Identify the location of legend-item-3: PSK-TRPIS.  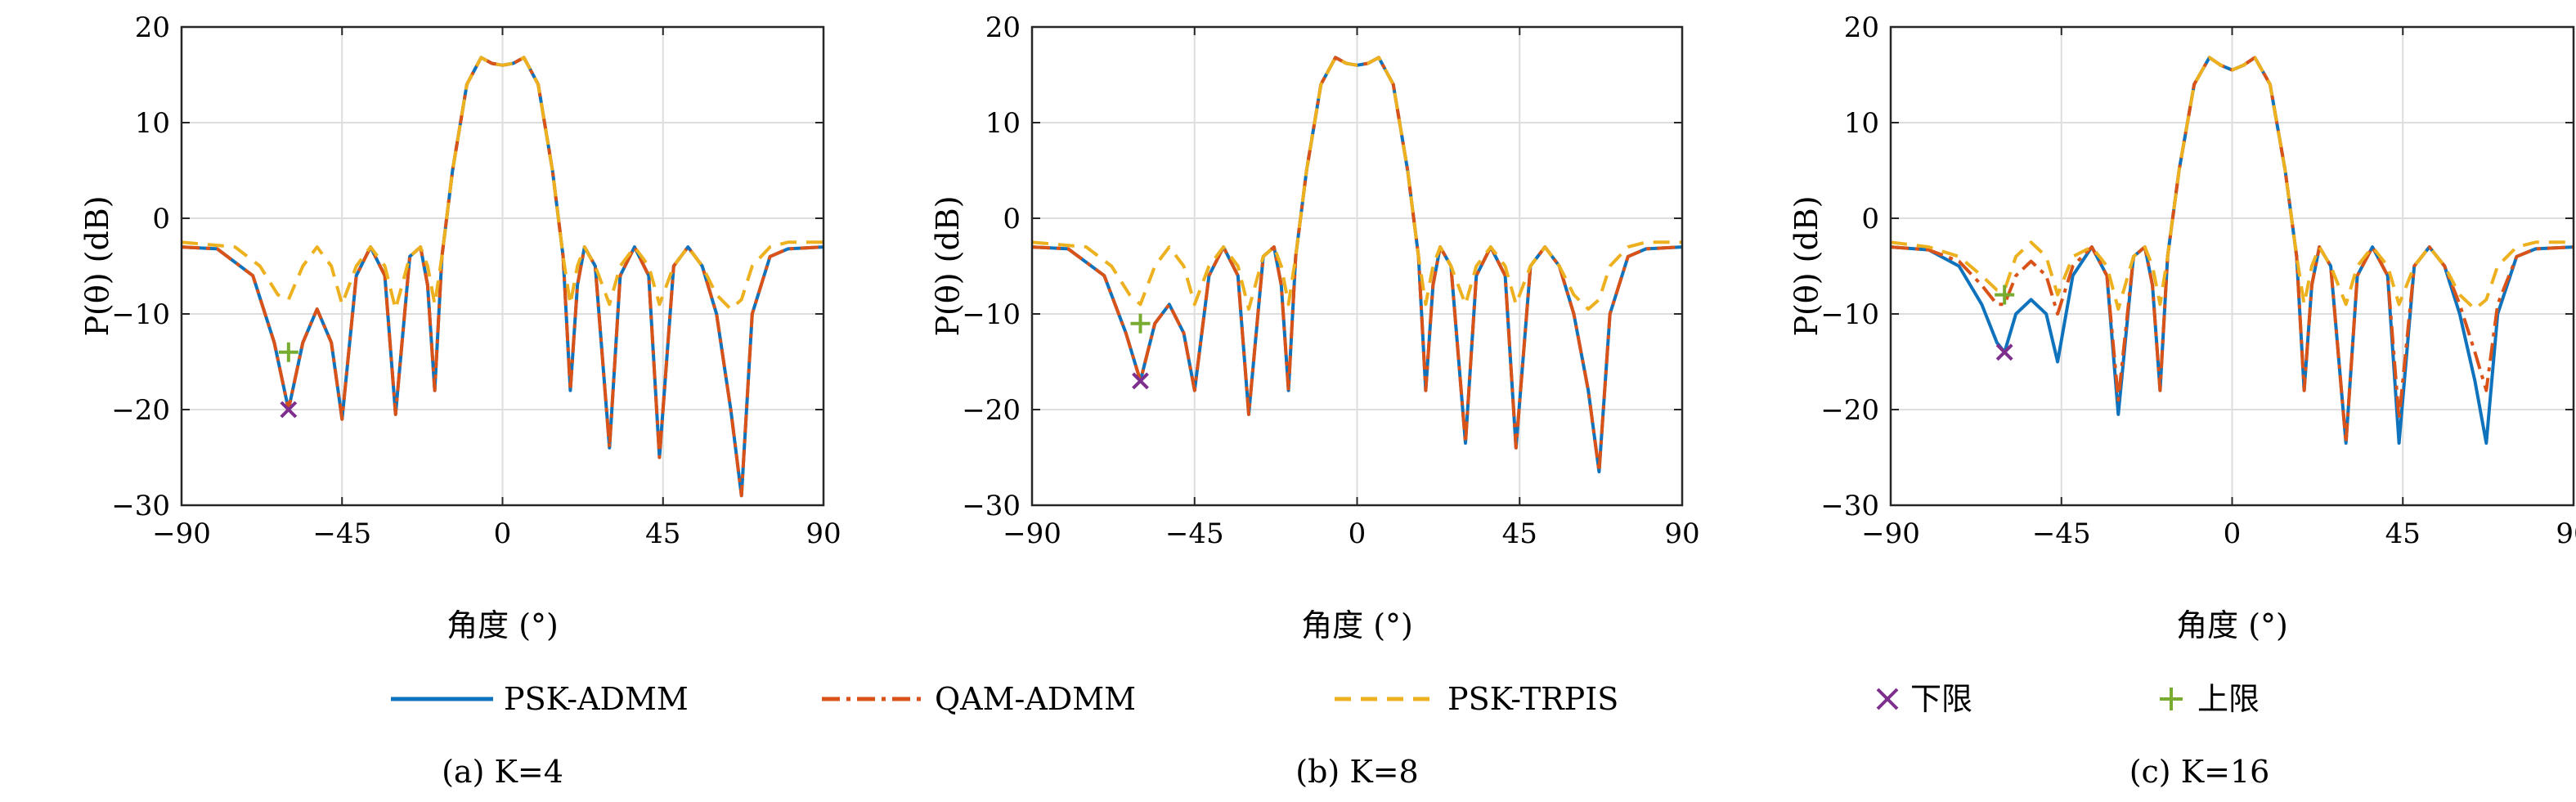
(1476, 699).